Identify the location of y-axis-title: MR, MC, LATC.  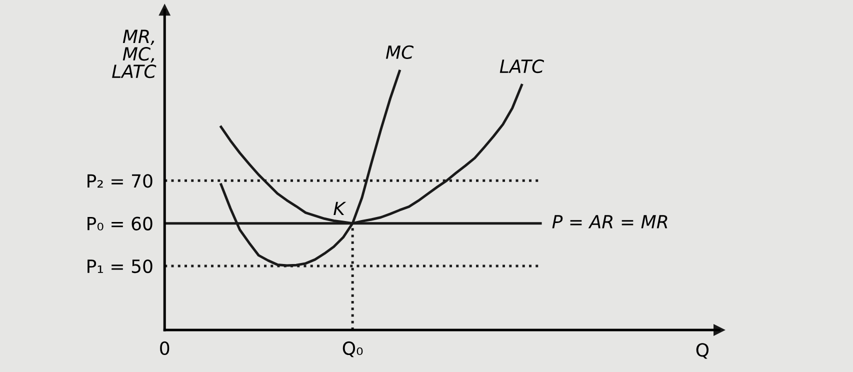
(134, 54).